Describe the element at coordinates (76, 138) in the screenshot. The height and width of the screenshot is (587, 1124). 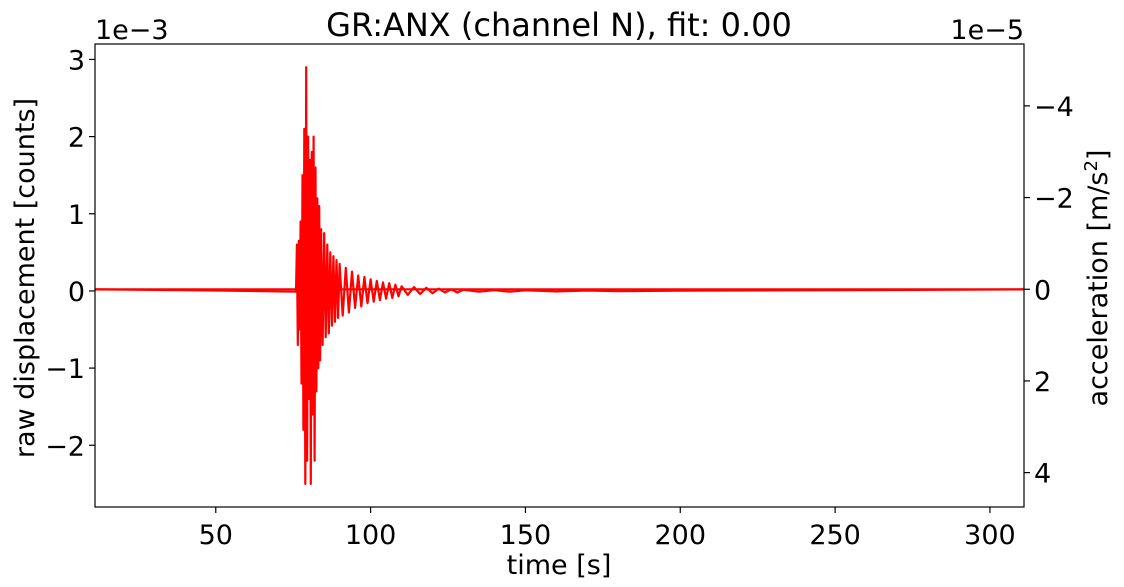
I see `y-tick-label: 2` at that location.